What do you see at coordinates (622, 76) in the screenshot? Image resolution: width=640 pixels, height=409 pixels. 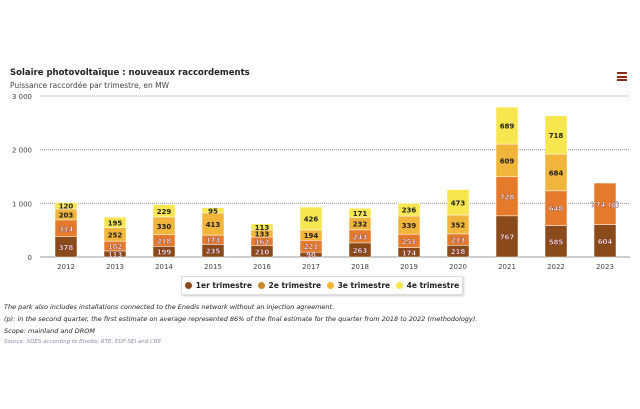 I see `hamburger-icon` at bounding box center [622, 76].